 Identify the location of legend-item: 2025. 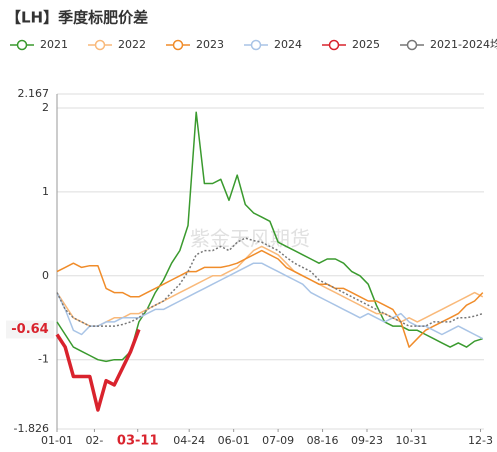
(351, 44).